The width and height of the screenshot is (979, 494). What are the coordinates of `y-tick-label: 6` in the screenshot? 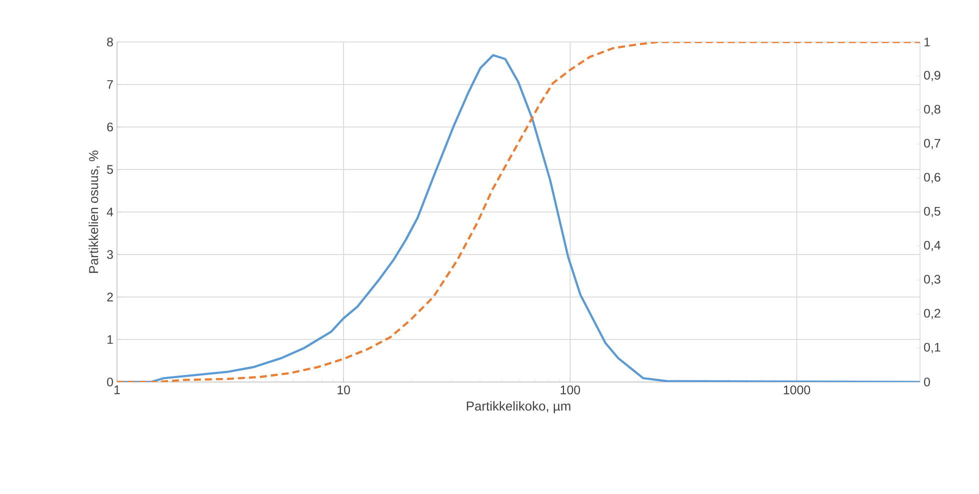 It's located at (110, 127).